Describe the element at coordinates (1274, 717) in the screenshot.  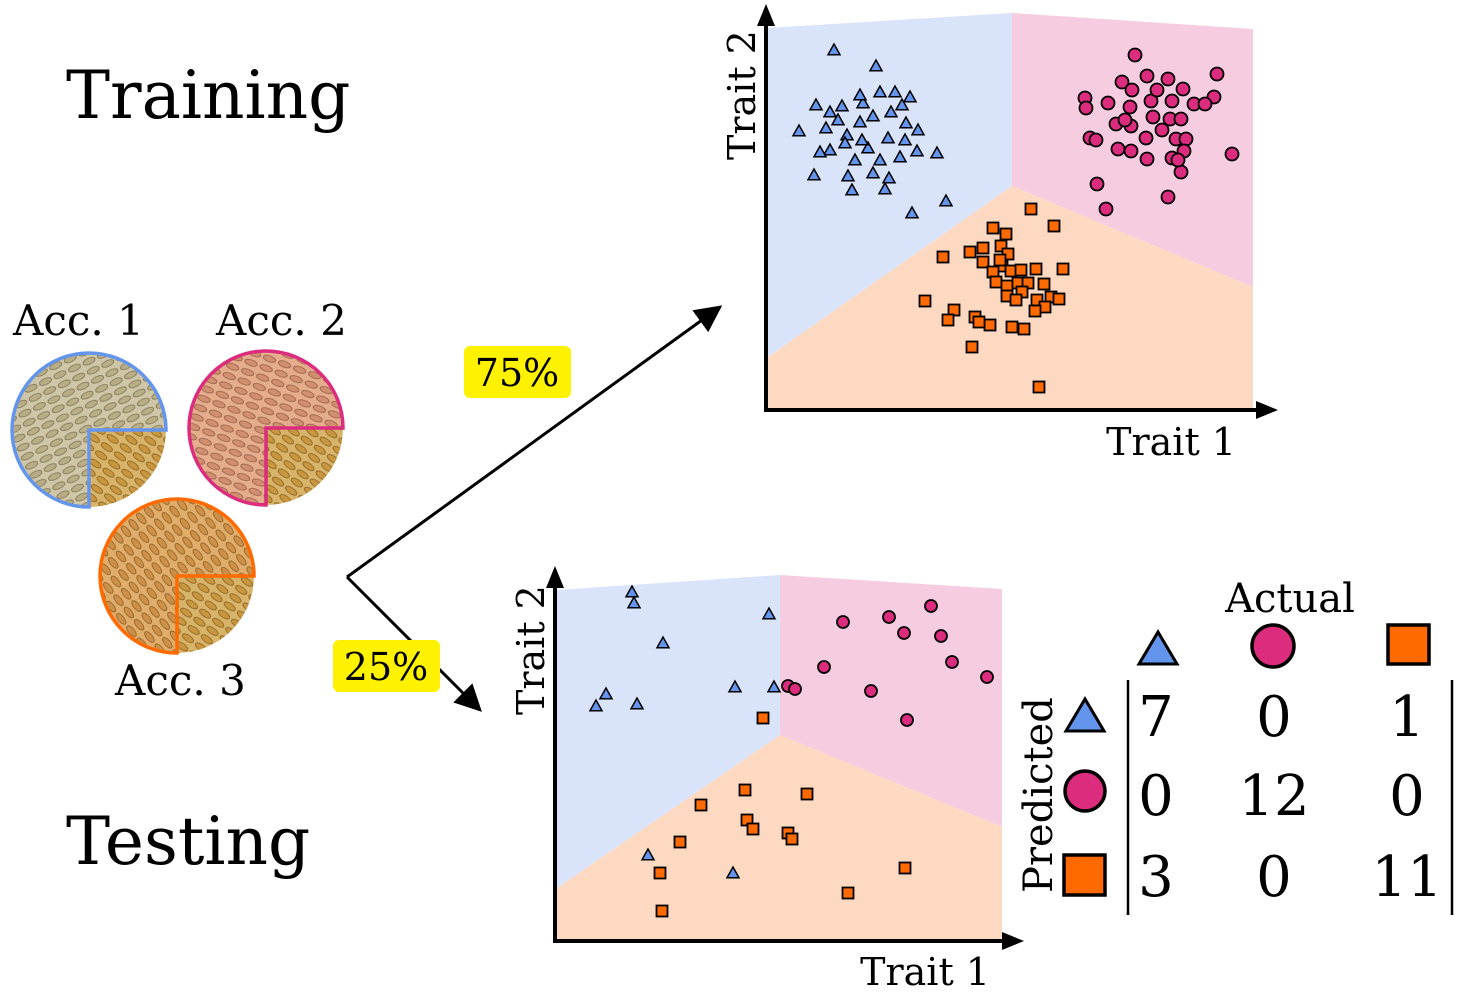
I see `cm-r1-c2: 0` at that location.